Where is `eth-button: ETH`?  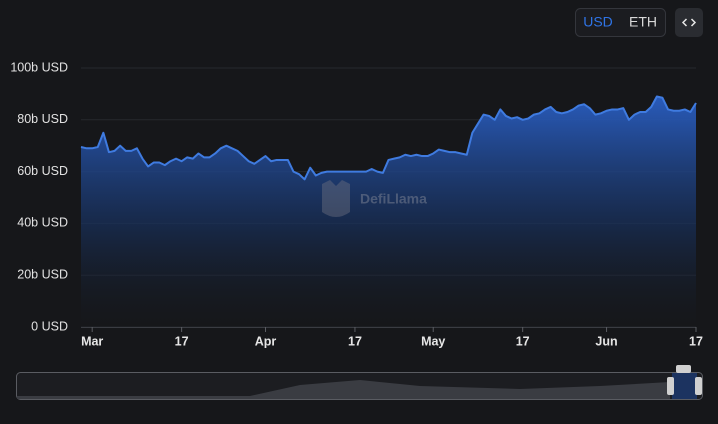 eth-button: ETH is located at coordinates (643, 22).